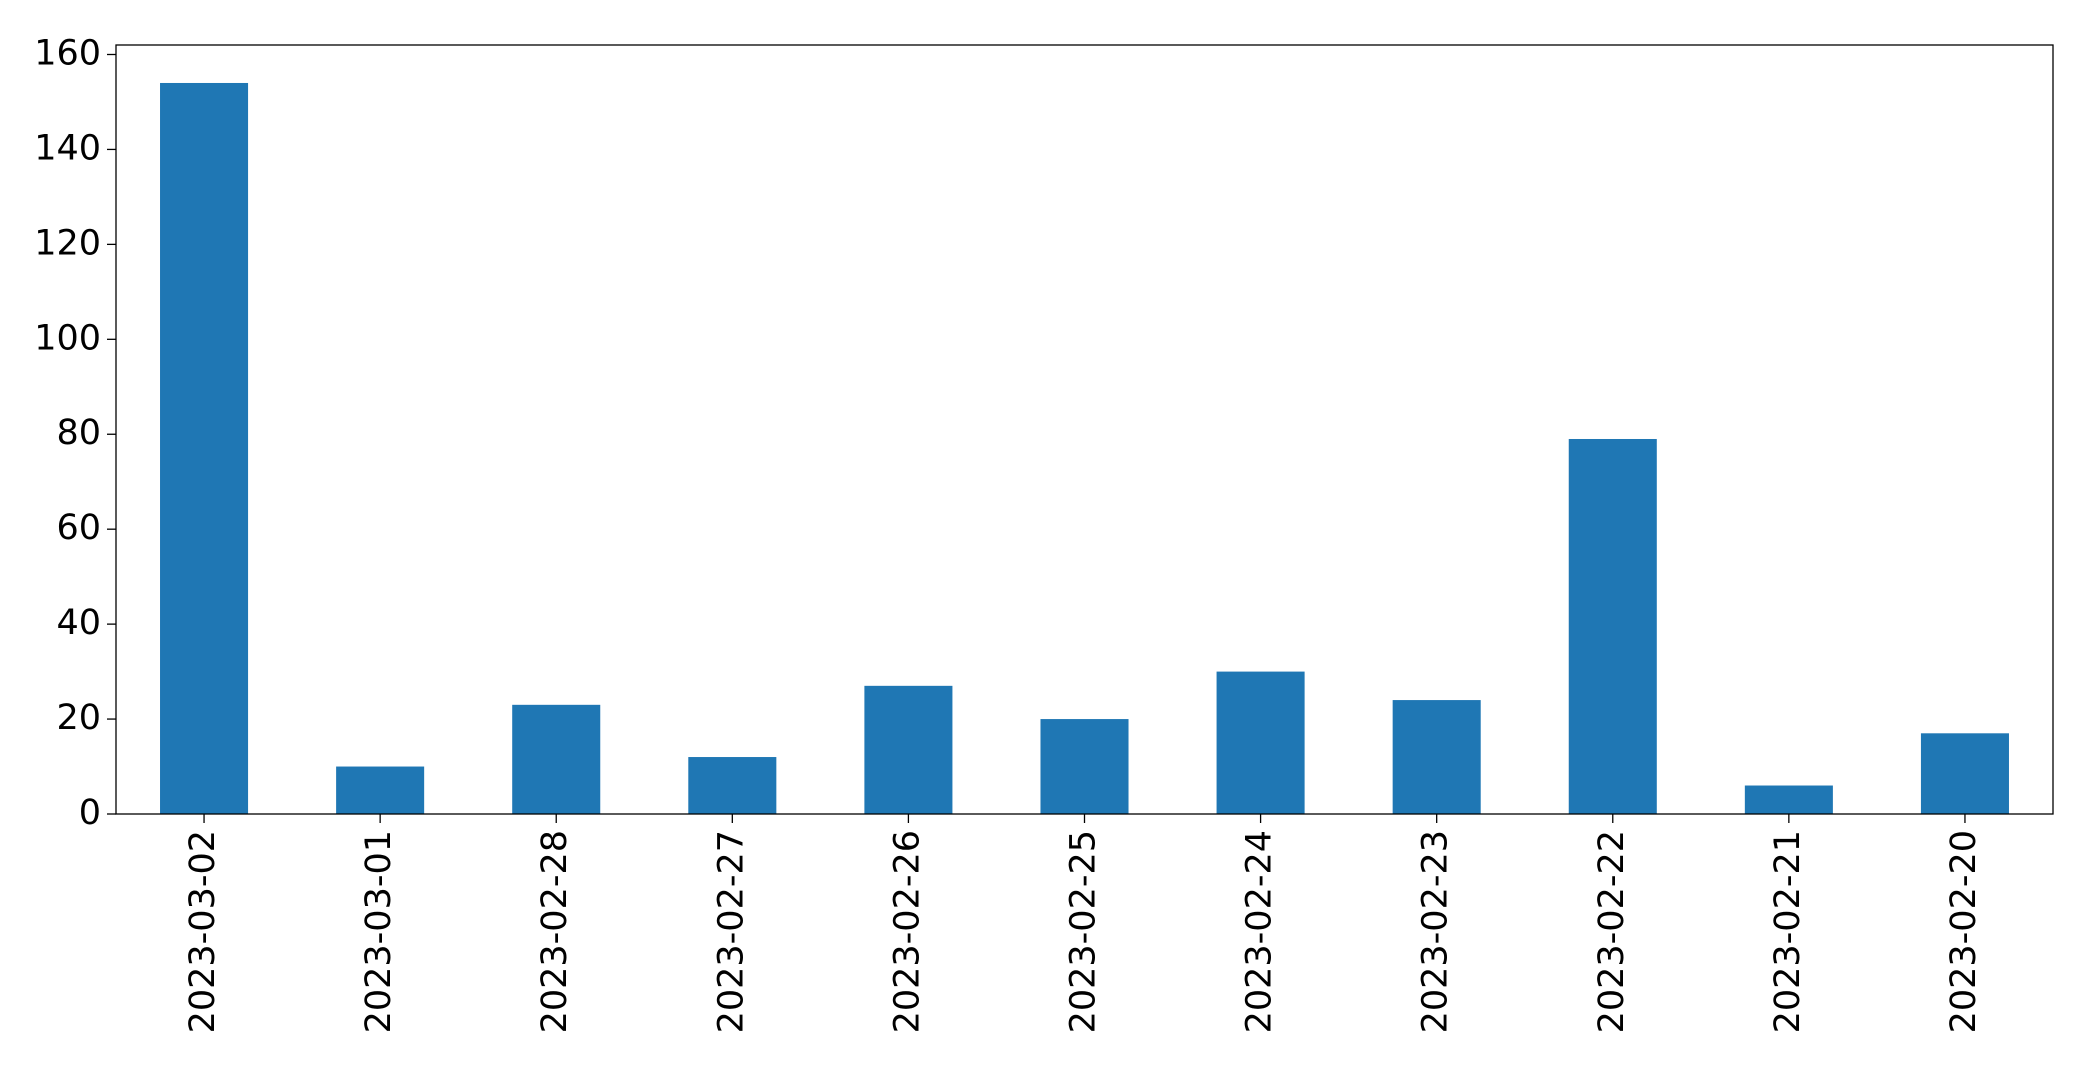  I want to click on y-tick-label: 100, so click(67, 338).